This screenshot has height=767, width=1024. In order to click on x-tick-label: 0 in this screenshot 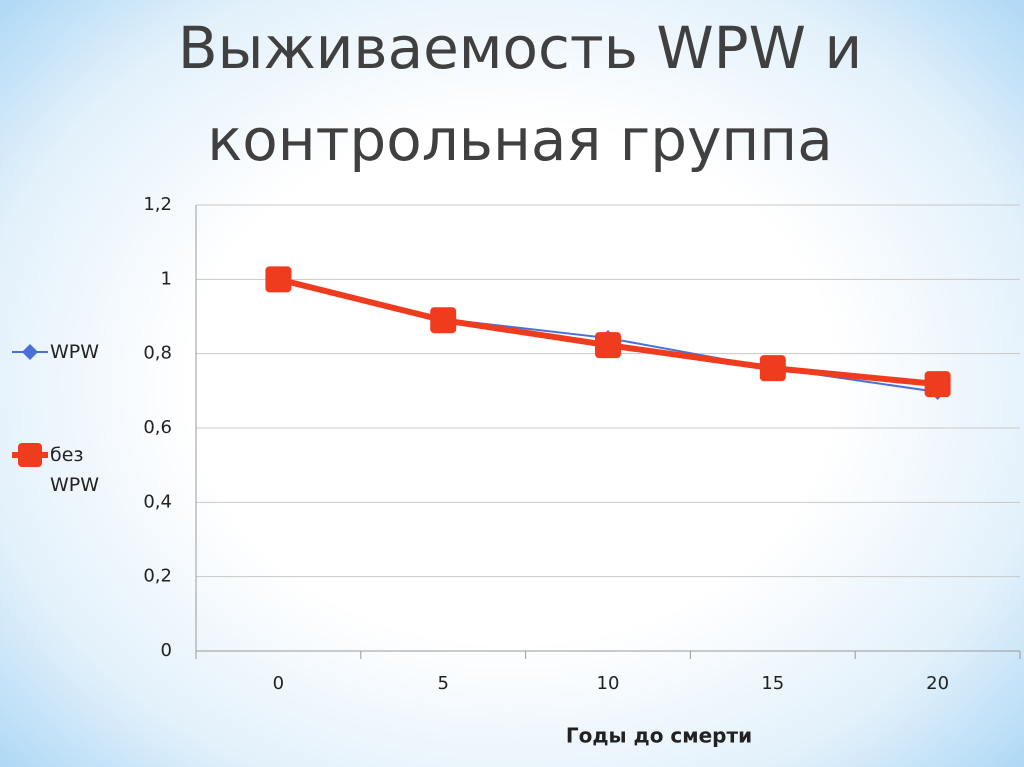, I will do `click(278, 683)`.